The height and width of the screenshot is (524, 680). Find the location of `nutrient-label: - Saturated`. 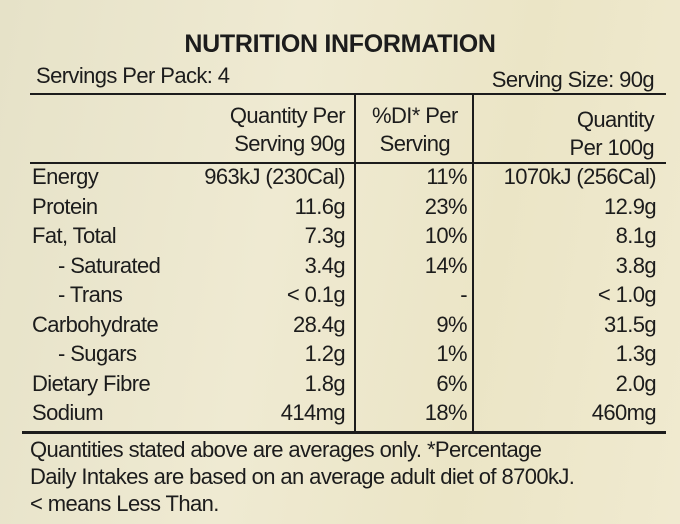

nutrient-label: - Saturated is located at coordinates (109, 265).